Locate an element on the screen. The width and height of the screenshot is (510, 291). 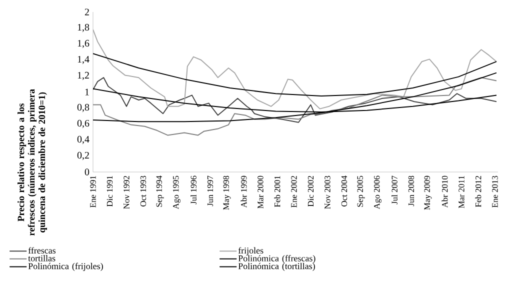
x-tick-label: Abr 2010 is located at coordinates (445, 192).